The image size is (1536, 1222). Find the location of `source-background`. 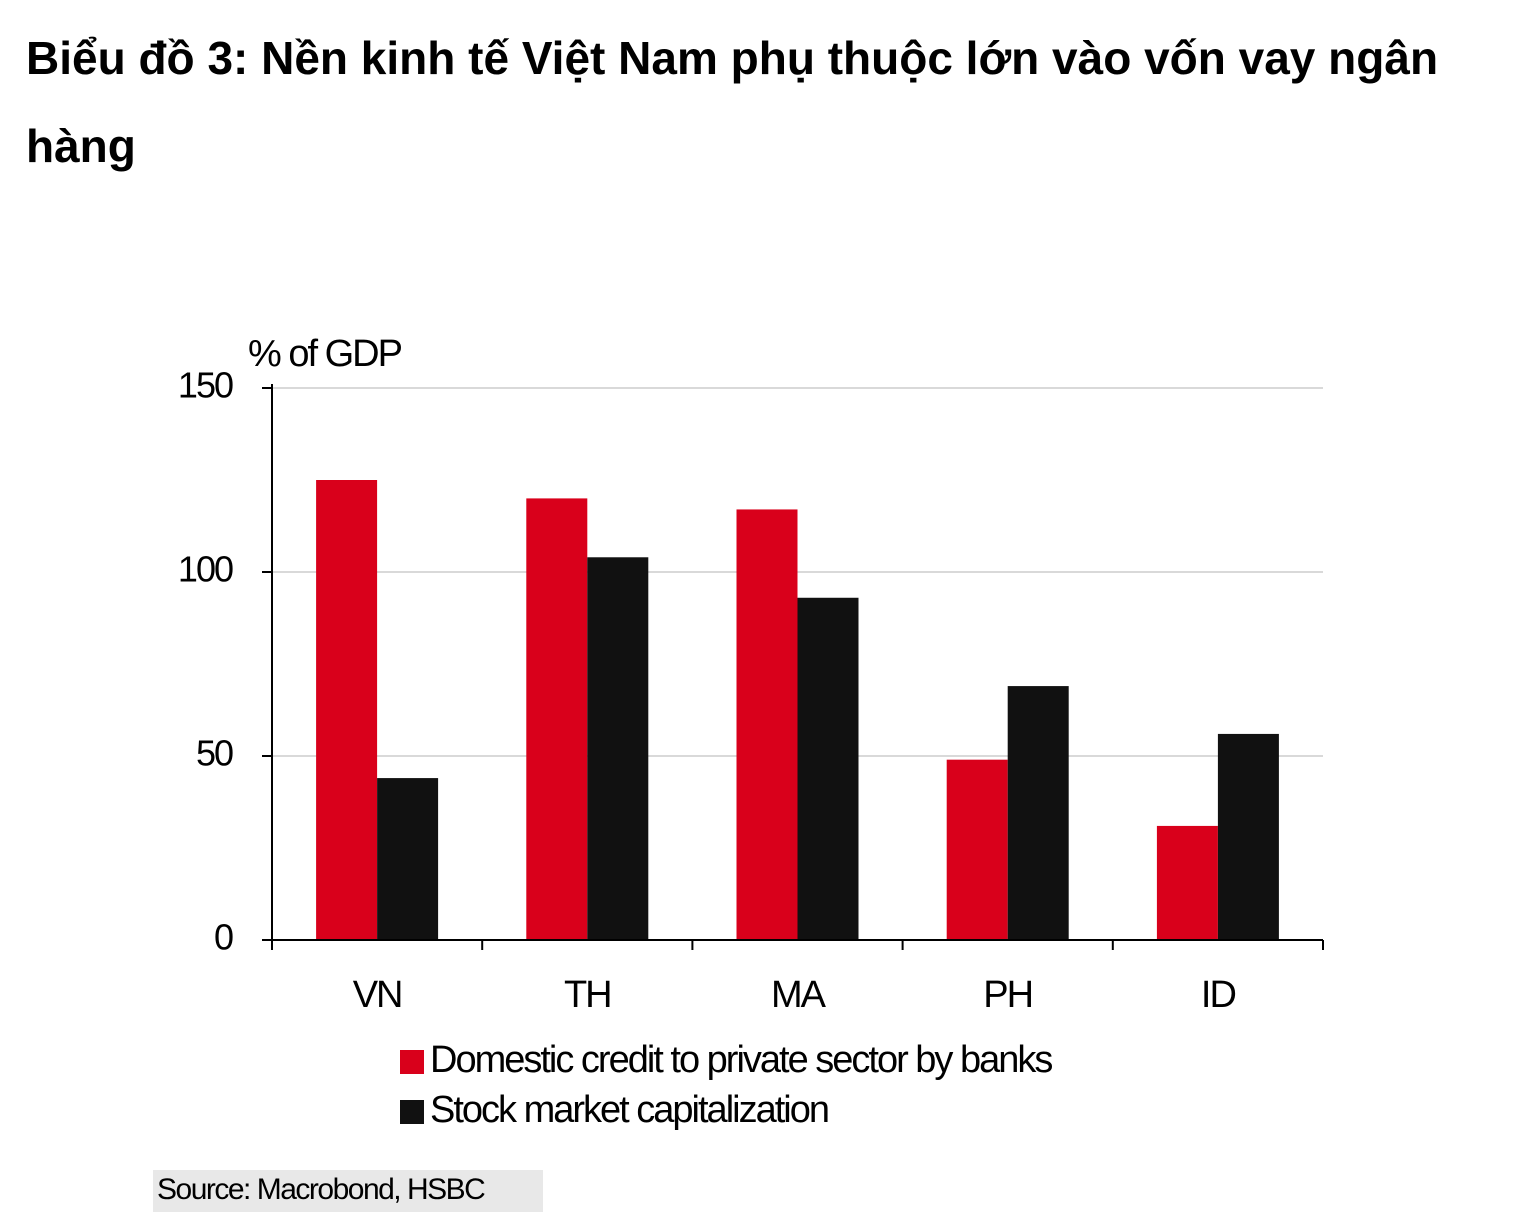

source-background is located at coordinates (348, 1191).